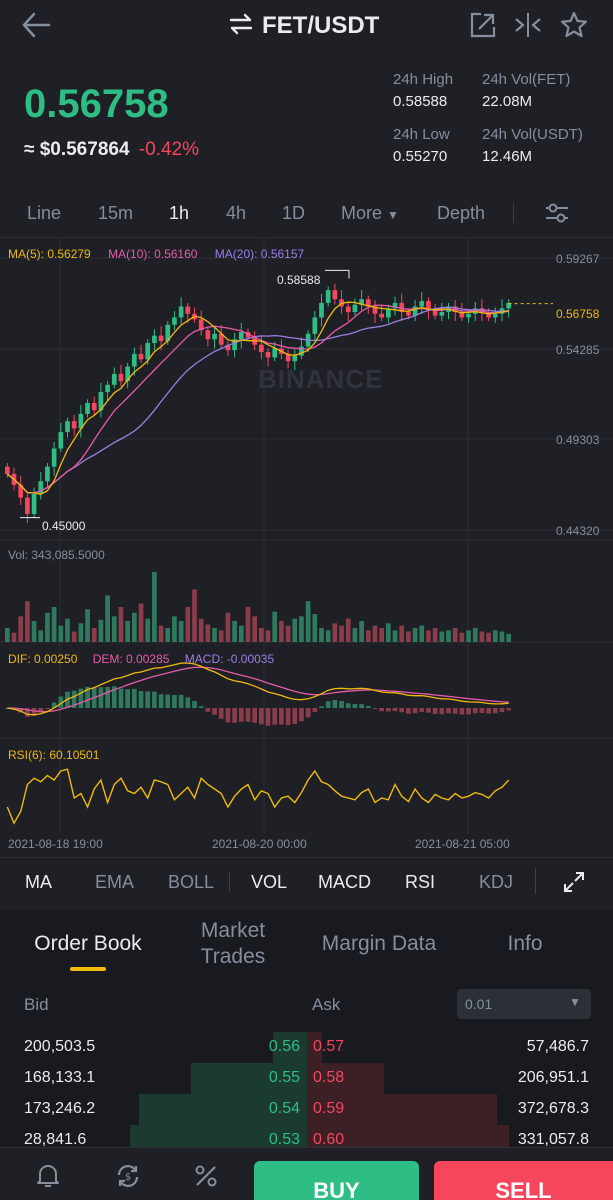  Describe the element at coordinates (115, 882) in the screenshot. I see `indicator-ema: EMA` at that location.